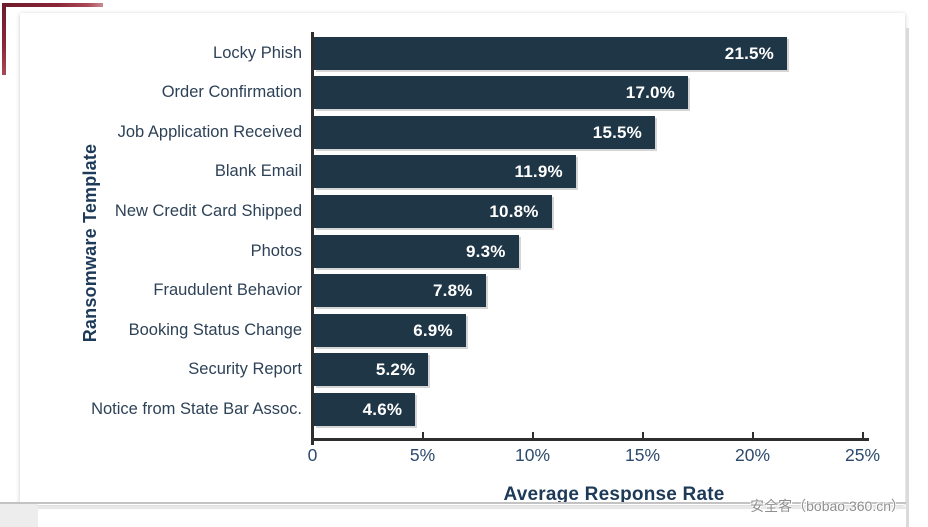 This screenshot has width=928, height=527. What do you see at coordinates (371, 370) in the screenshot?
I see `bar: 5.2%` at bounding box center [371, 370].